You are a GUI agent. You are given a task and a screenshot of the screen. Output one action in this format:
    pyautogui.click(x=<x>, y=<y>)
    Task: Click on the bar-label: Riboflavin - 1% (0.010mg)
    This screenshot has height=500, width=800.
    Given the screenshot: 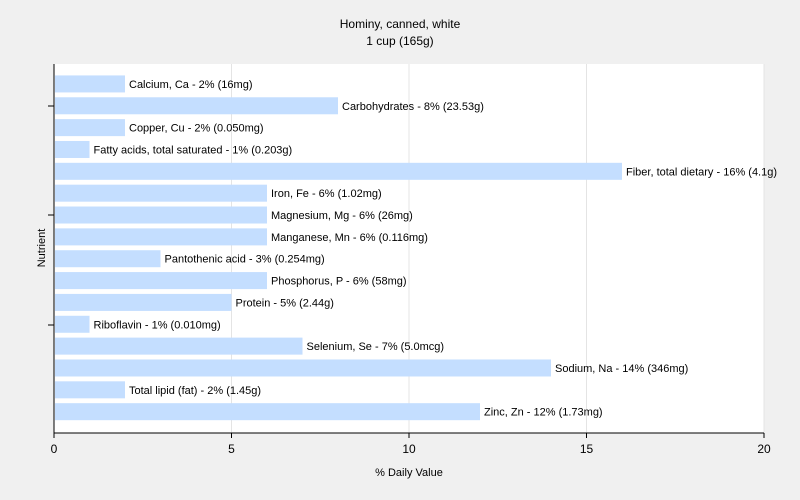 What is the action you would take?
    pyautogui.click(x=157, y=325)
    